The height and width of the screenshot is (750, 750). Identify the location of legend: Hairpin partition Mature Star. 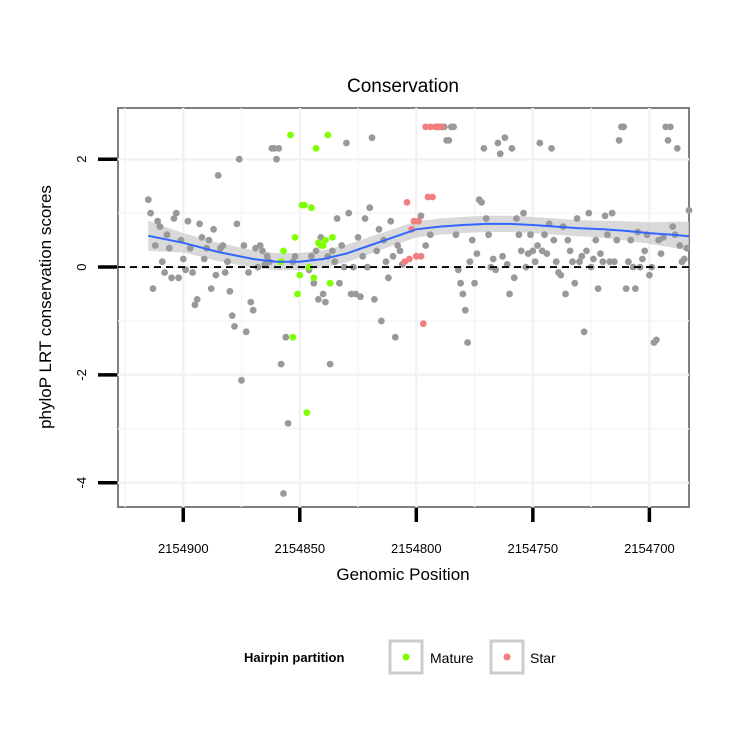
(400, 657).